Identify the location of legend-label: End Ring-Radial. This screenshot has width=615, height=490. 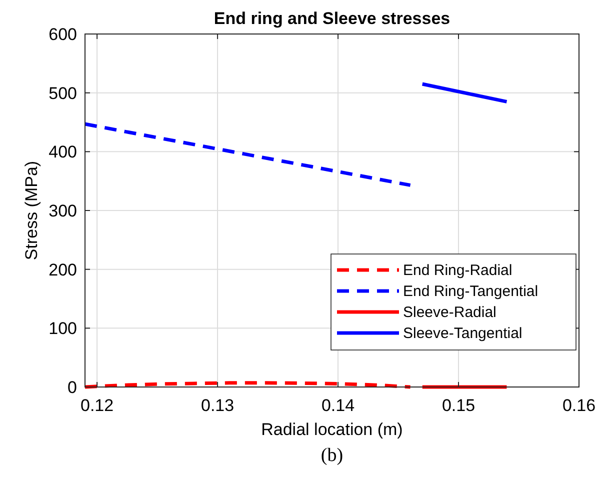
(457, 270).